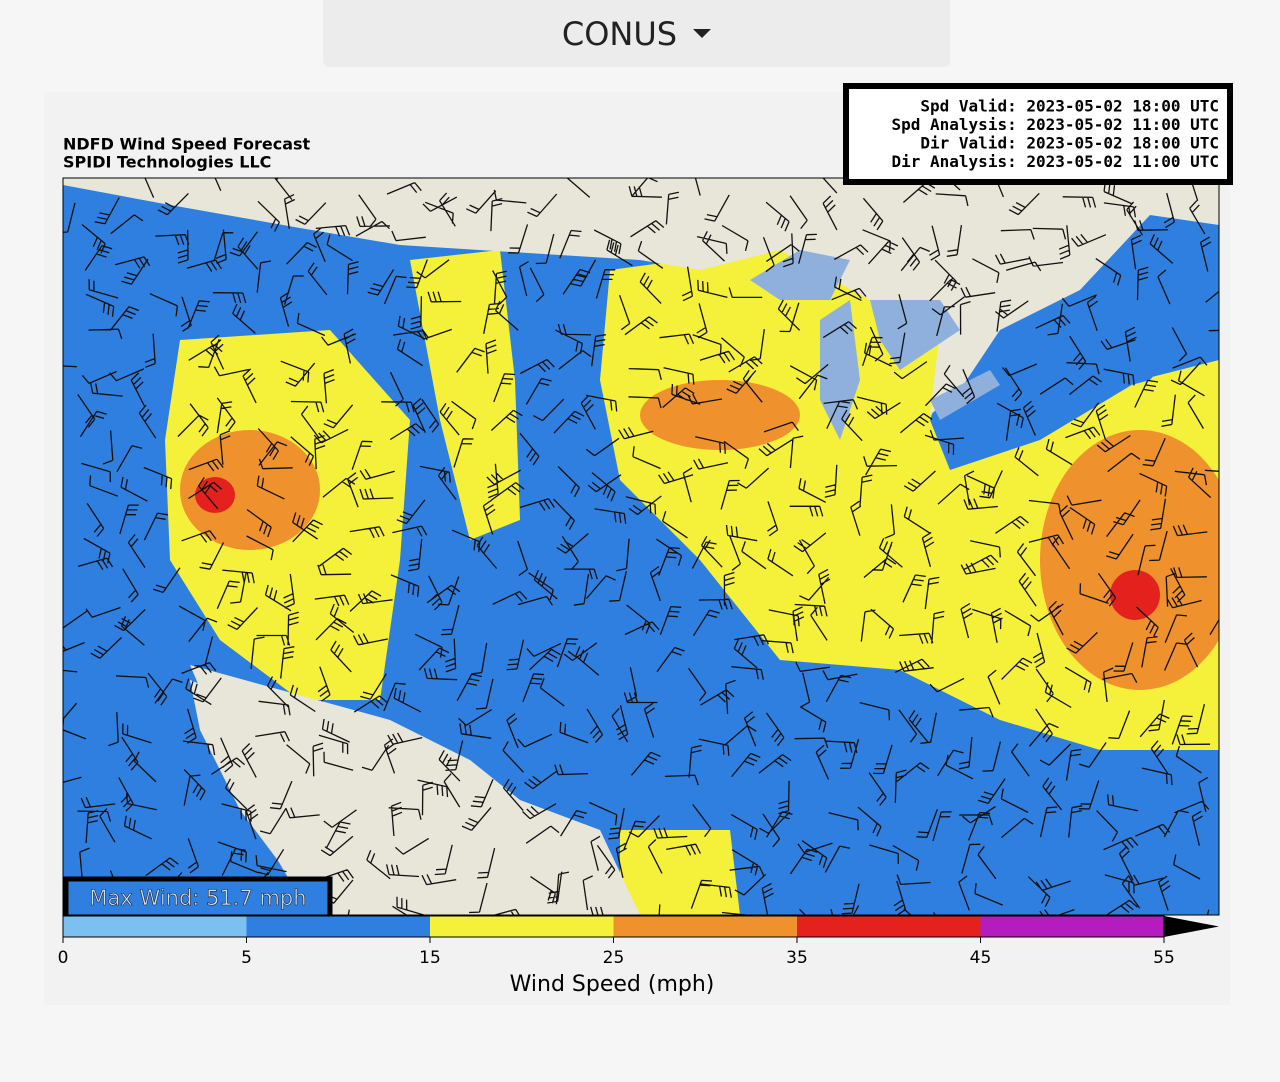  Describe the element at coordinates (1069, 143) in the screenshot. I see `valid-time: Dir Valid: 2023-05-02 18:00 UTC` at that location.